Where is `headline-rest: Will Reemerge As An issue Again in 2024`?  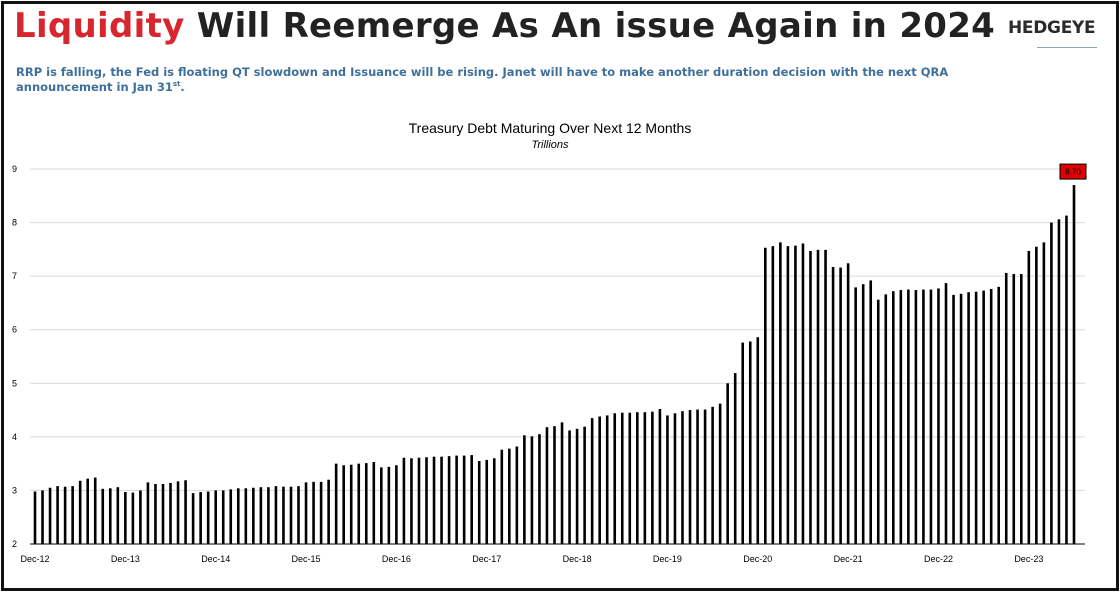
headline-rest: Will Reemerge As An issue Again in 2024 is located at coordinates (590, 26).